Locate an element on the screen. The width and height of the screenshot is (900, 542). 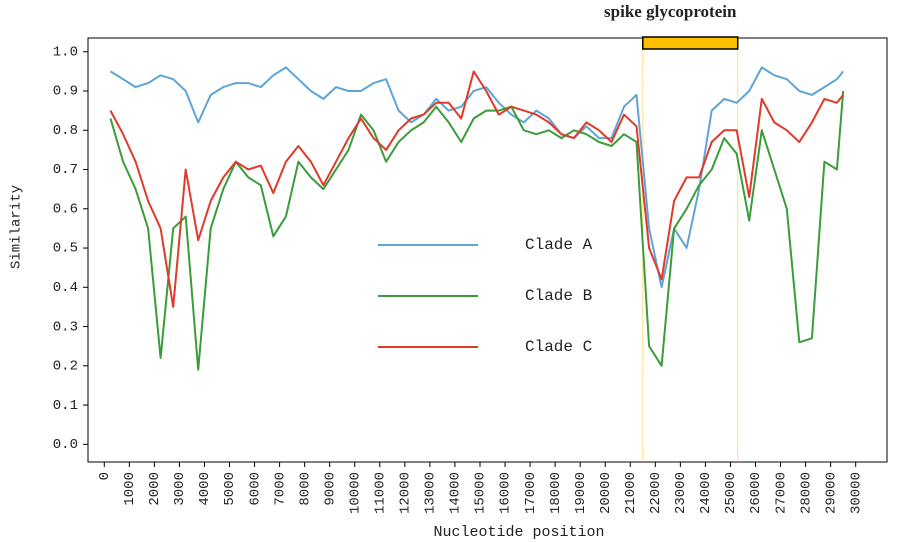
x-tick-label: 14000 is located at coordinates (456, 493).